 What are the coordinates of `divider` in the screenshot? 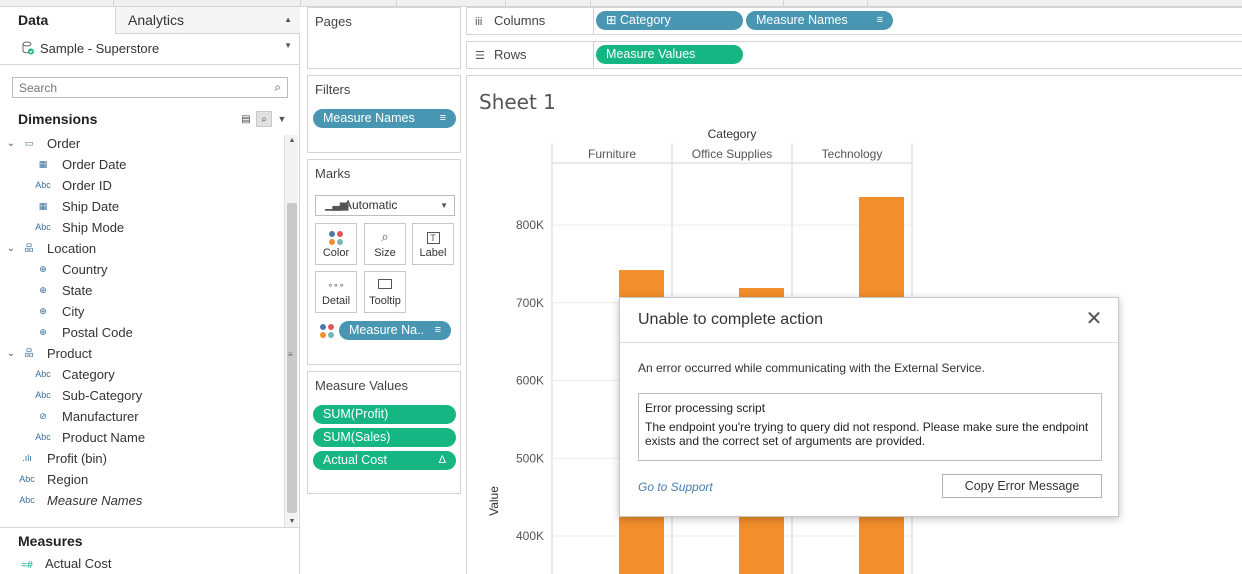 It's located at (150, 527).